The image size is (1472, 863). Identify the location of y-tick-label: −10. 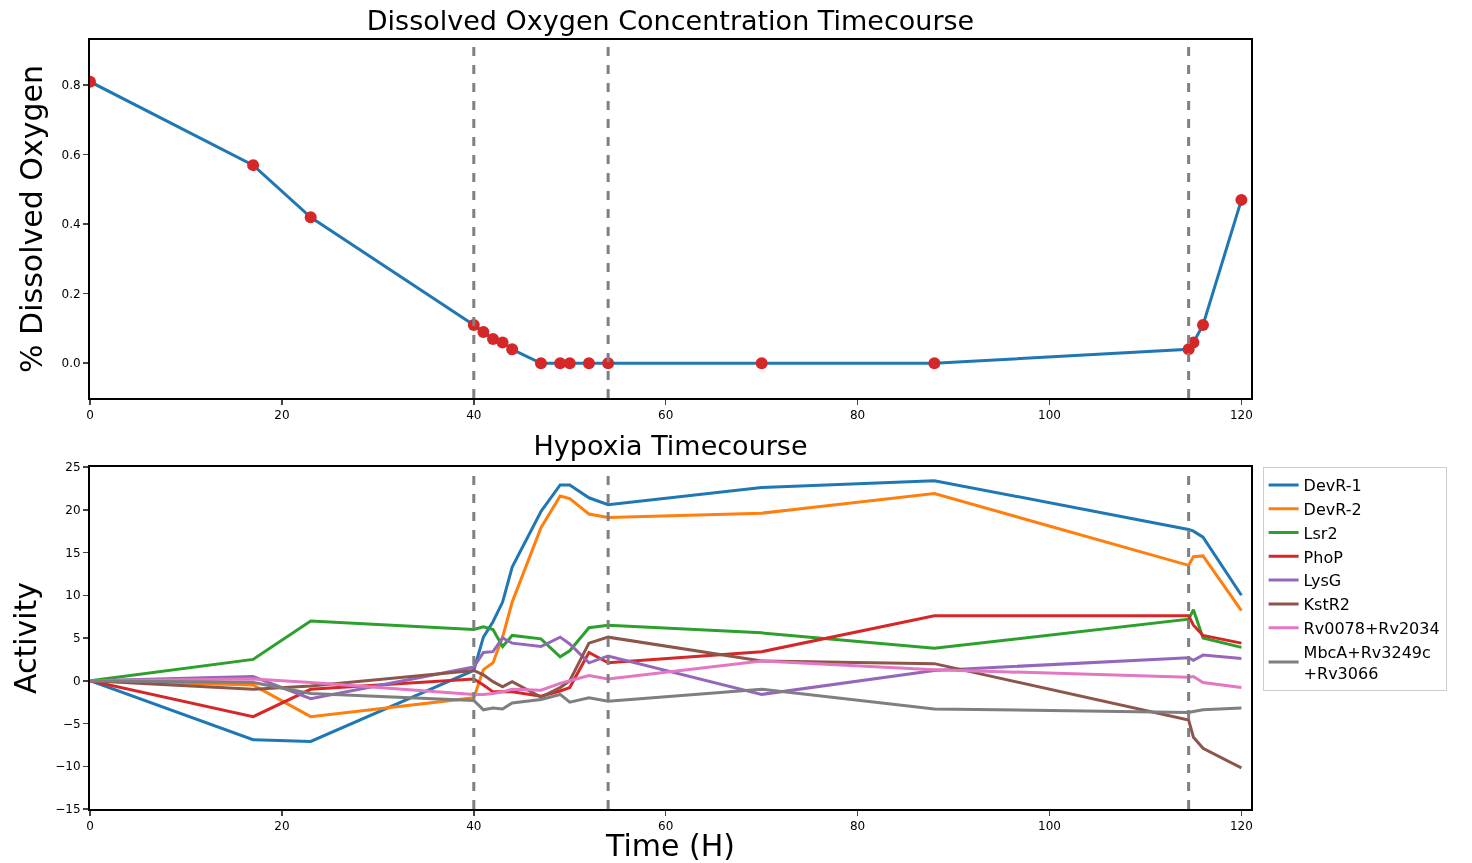
(68, 766).